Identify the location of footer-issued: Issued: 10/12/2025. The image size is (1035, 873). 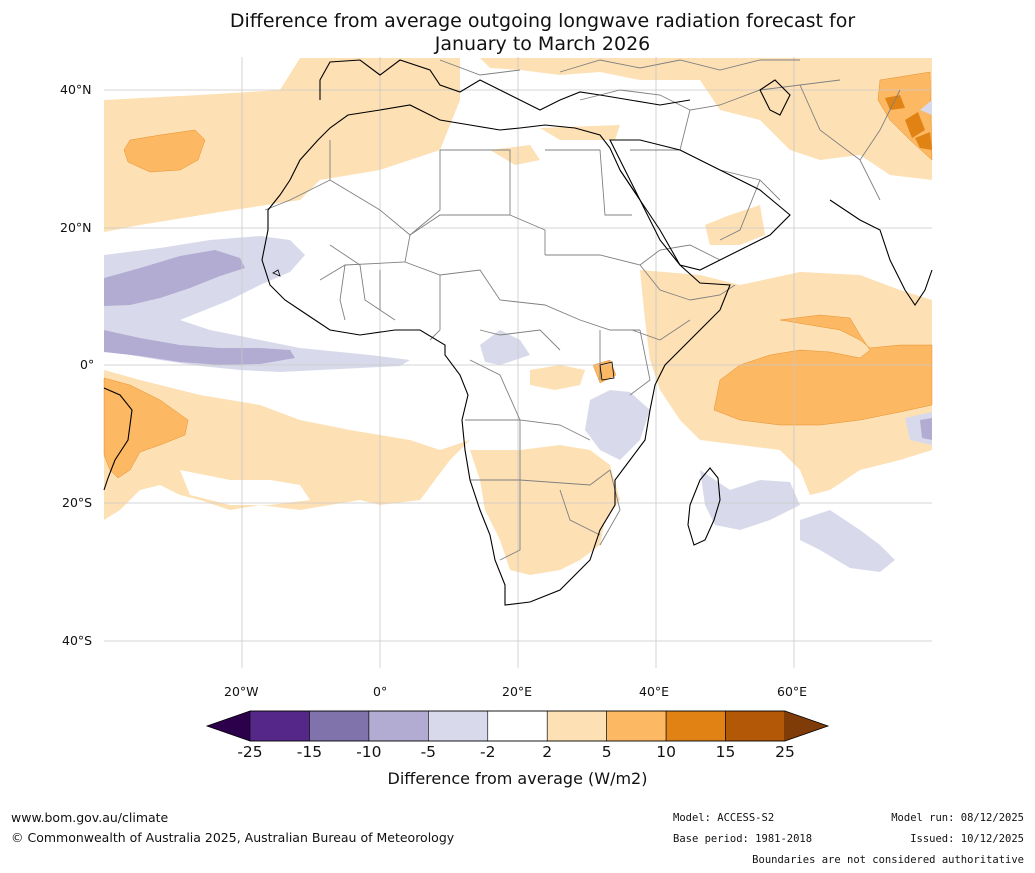
(967, 839).